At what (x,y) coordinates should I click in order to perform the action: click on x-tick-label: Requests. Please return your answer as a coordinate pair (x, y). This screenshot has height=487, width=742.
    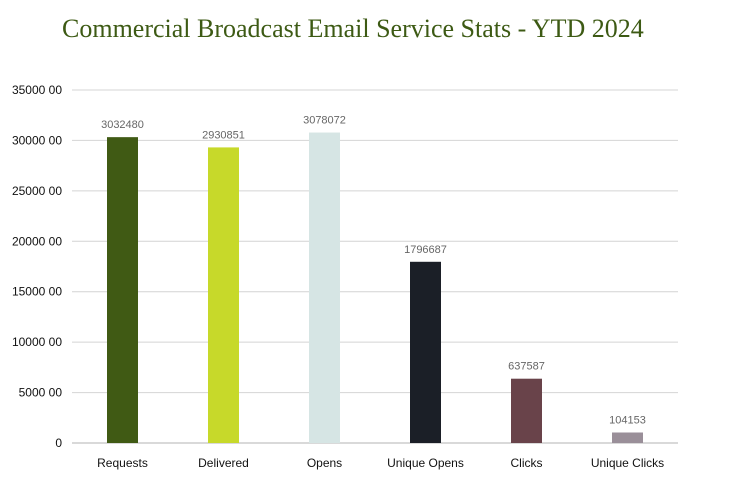
    Looking at the image, I should click on (122, 463).